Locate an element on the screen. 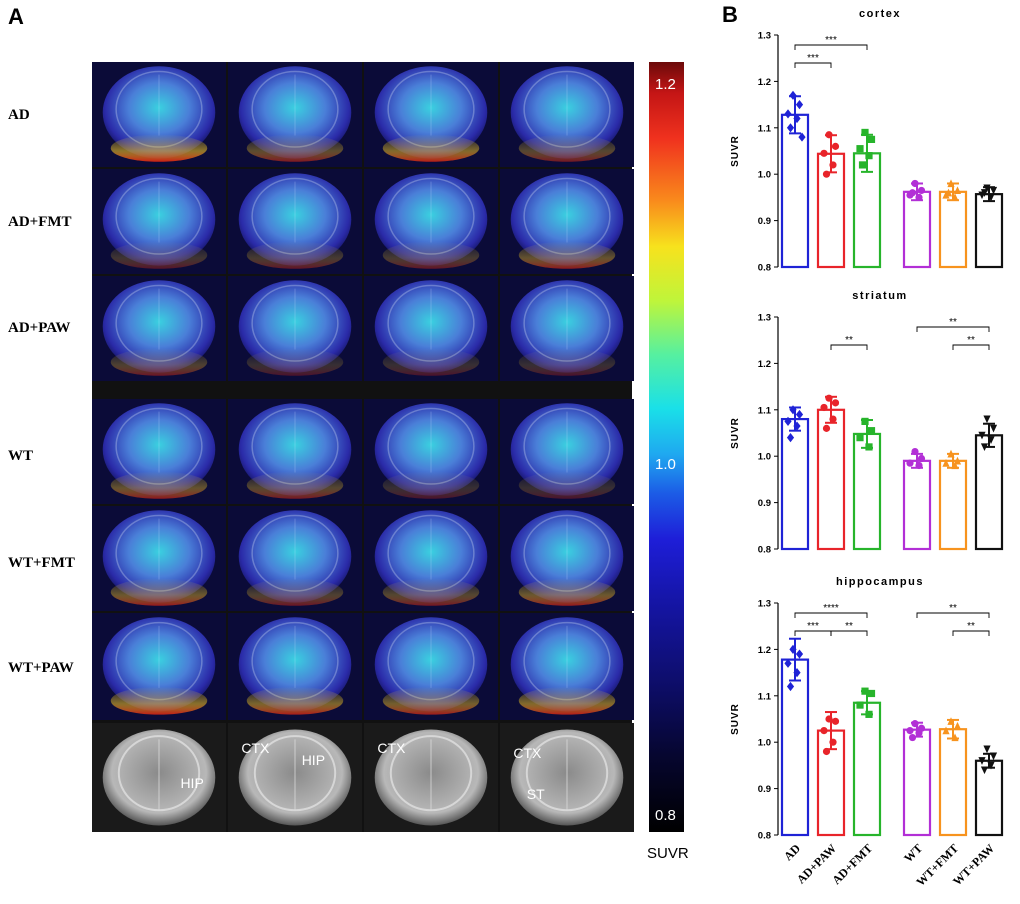 The height and width of the screenshot is (904, 1020). x-category-label: AD+FMT is located at coordinates (852, 864).